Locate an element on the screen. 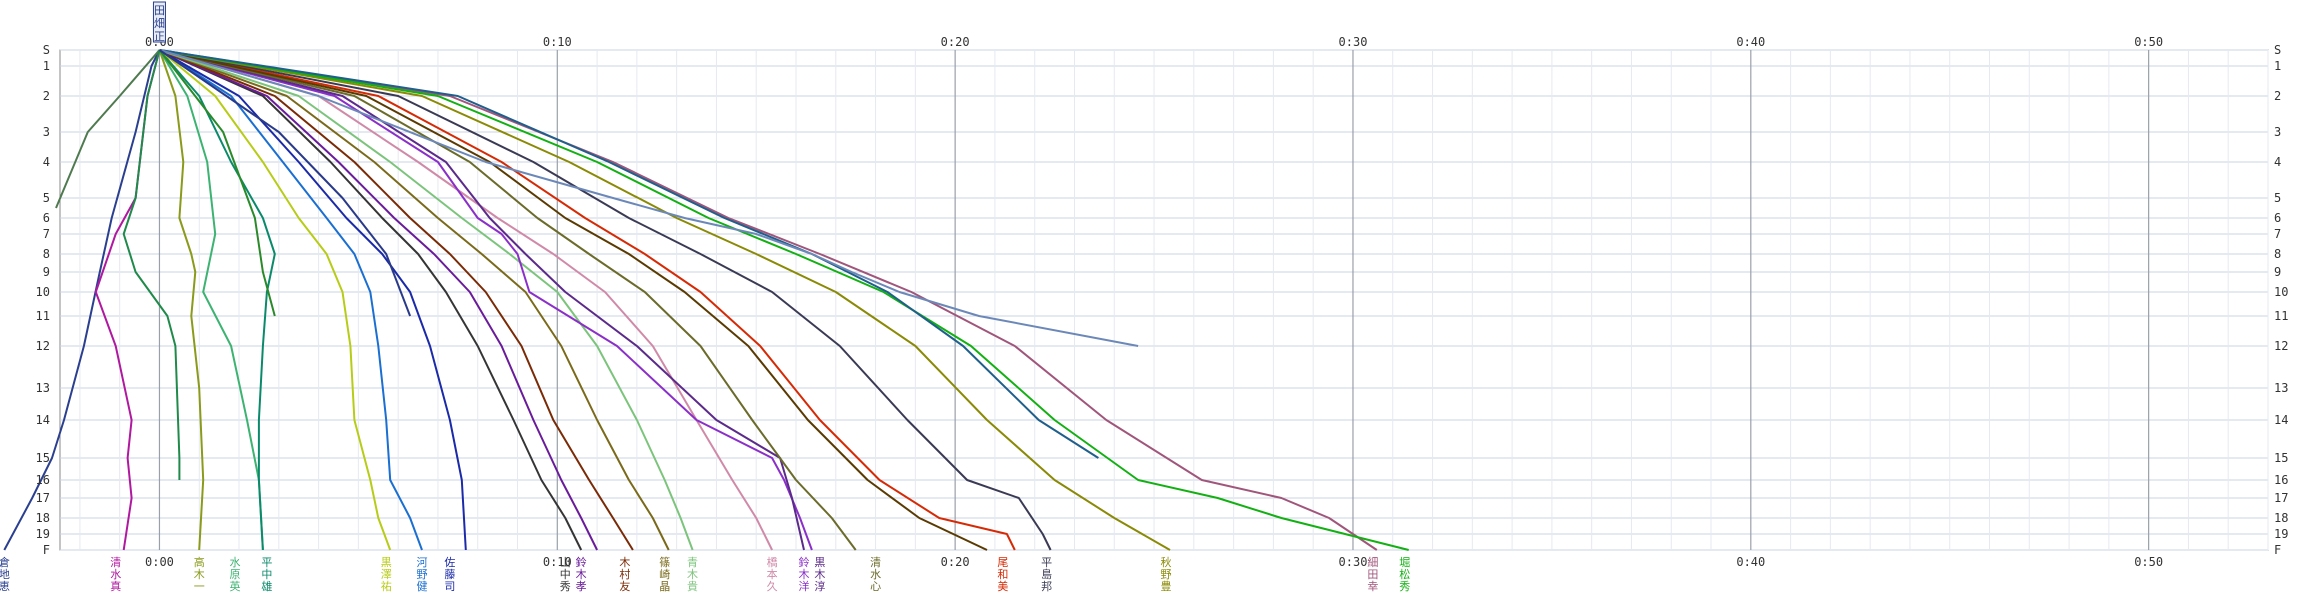  y-tick-left: 10 is located at coordinates (43, 292).